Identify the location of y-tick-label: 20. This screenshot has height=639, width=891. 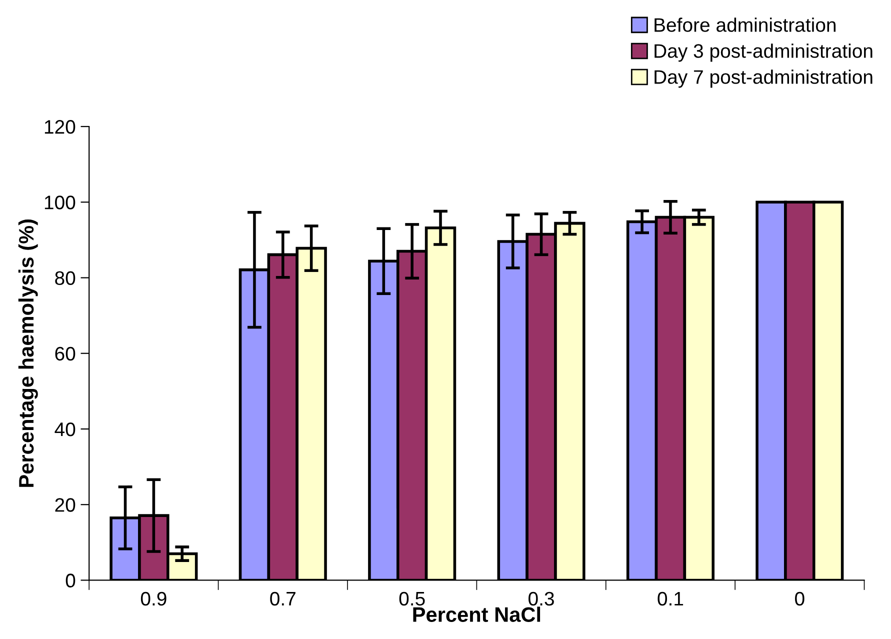
(65, 505).